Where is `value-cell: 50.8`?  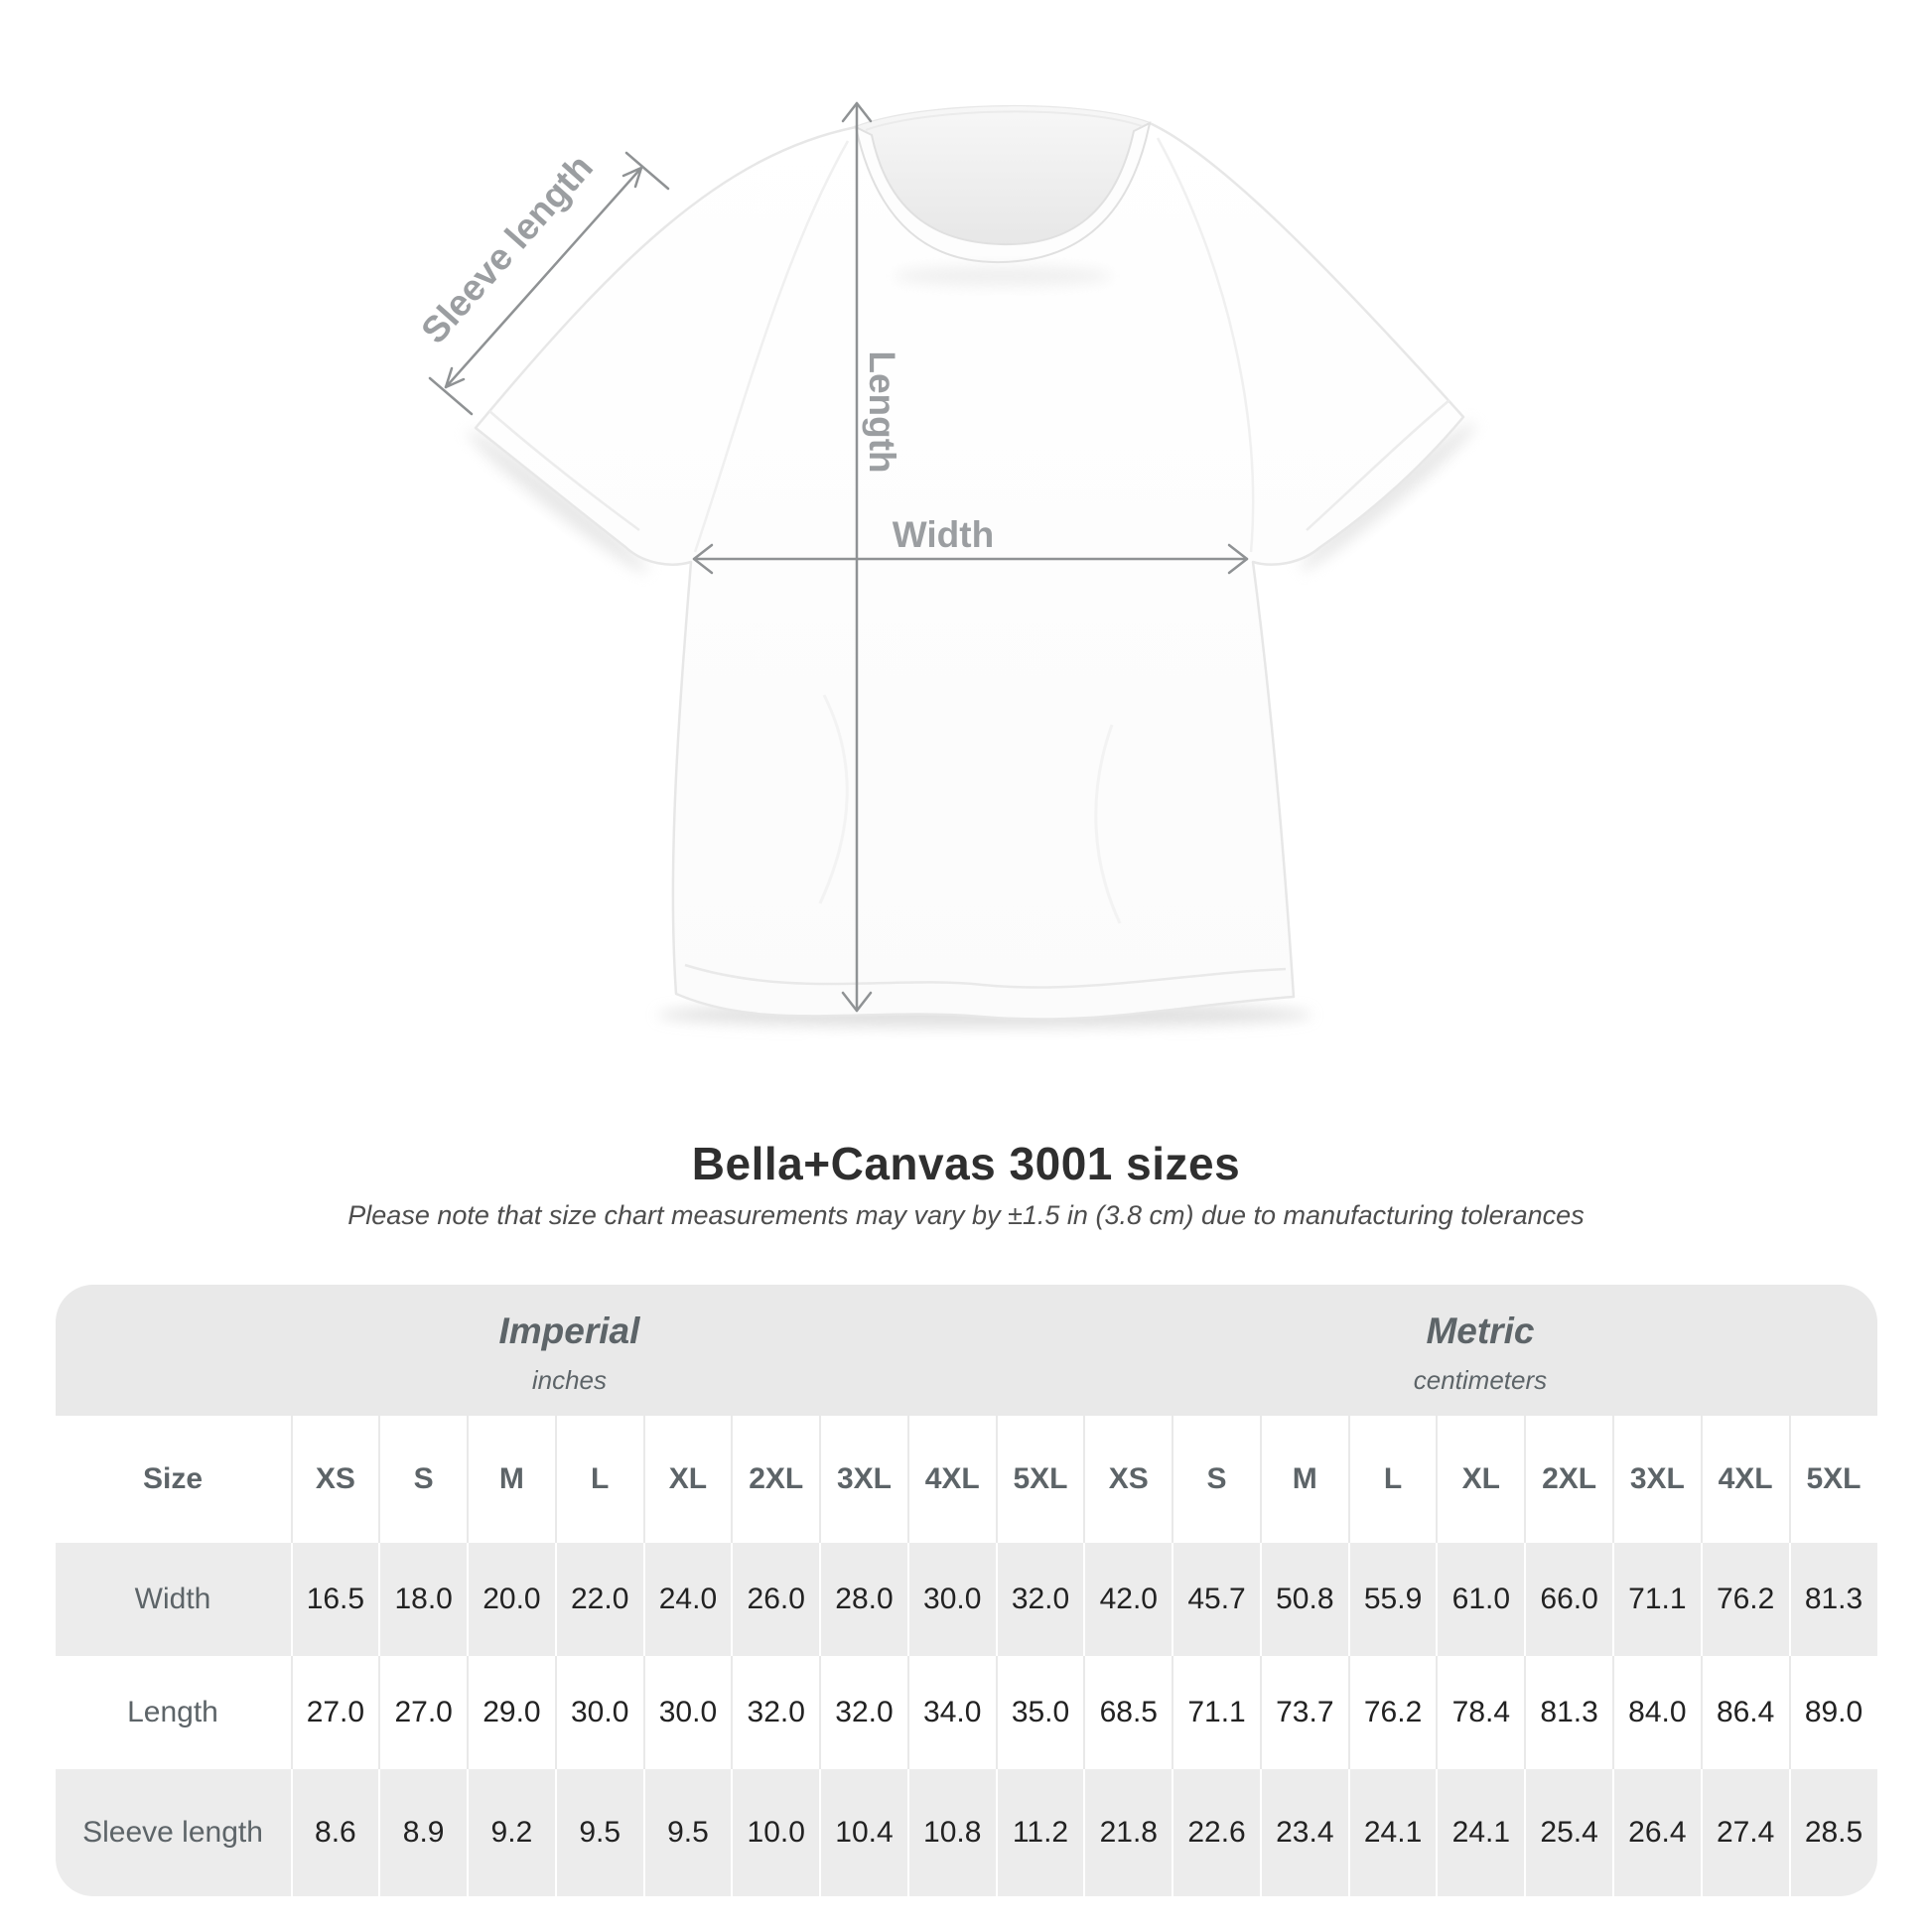
value-cell: 50.8 is located at coordinates (1303, 1600).